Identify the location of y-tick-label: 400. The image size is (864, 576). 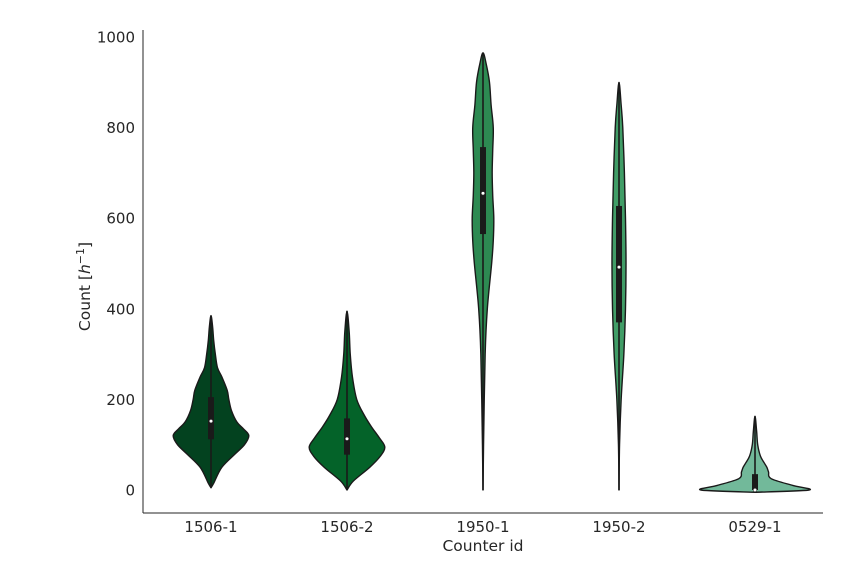
(120, 309).